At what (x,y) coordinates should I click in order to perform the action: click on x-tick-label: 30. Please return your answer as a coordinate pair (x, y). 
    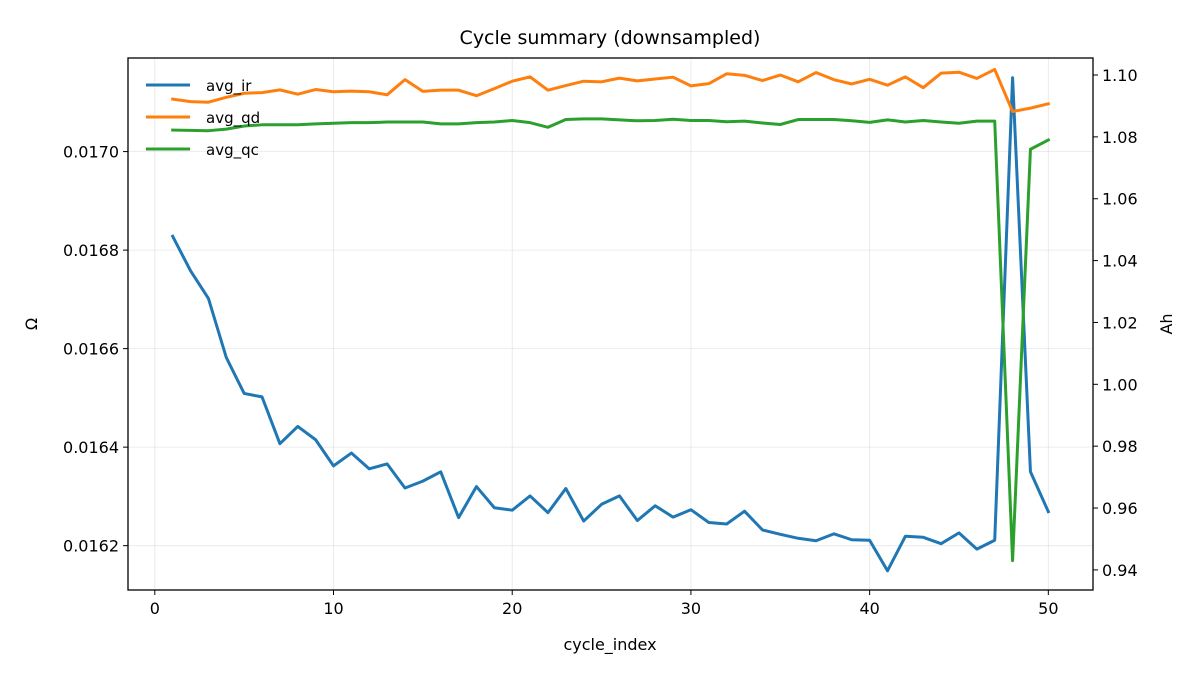
    Looking at the image, I should click on (691, 608).